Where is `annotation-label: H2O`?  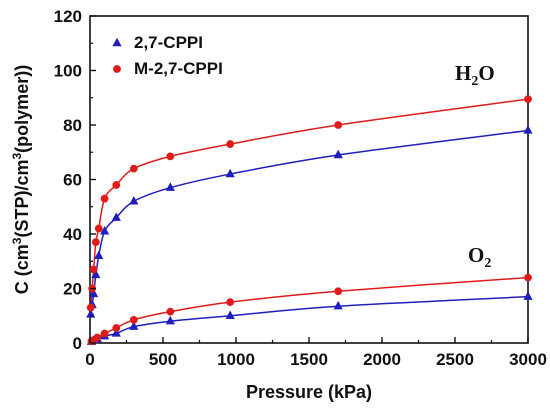
annotation-label: H2O is located at coordinates (475, 75).